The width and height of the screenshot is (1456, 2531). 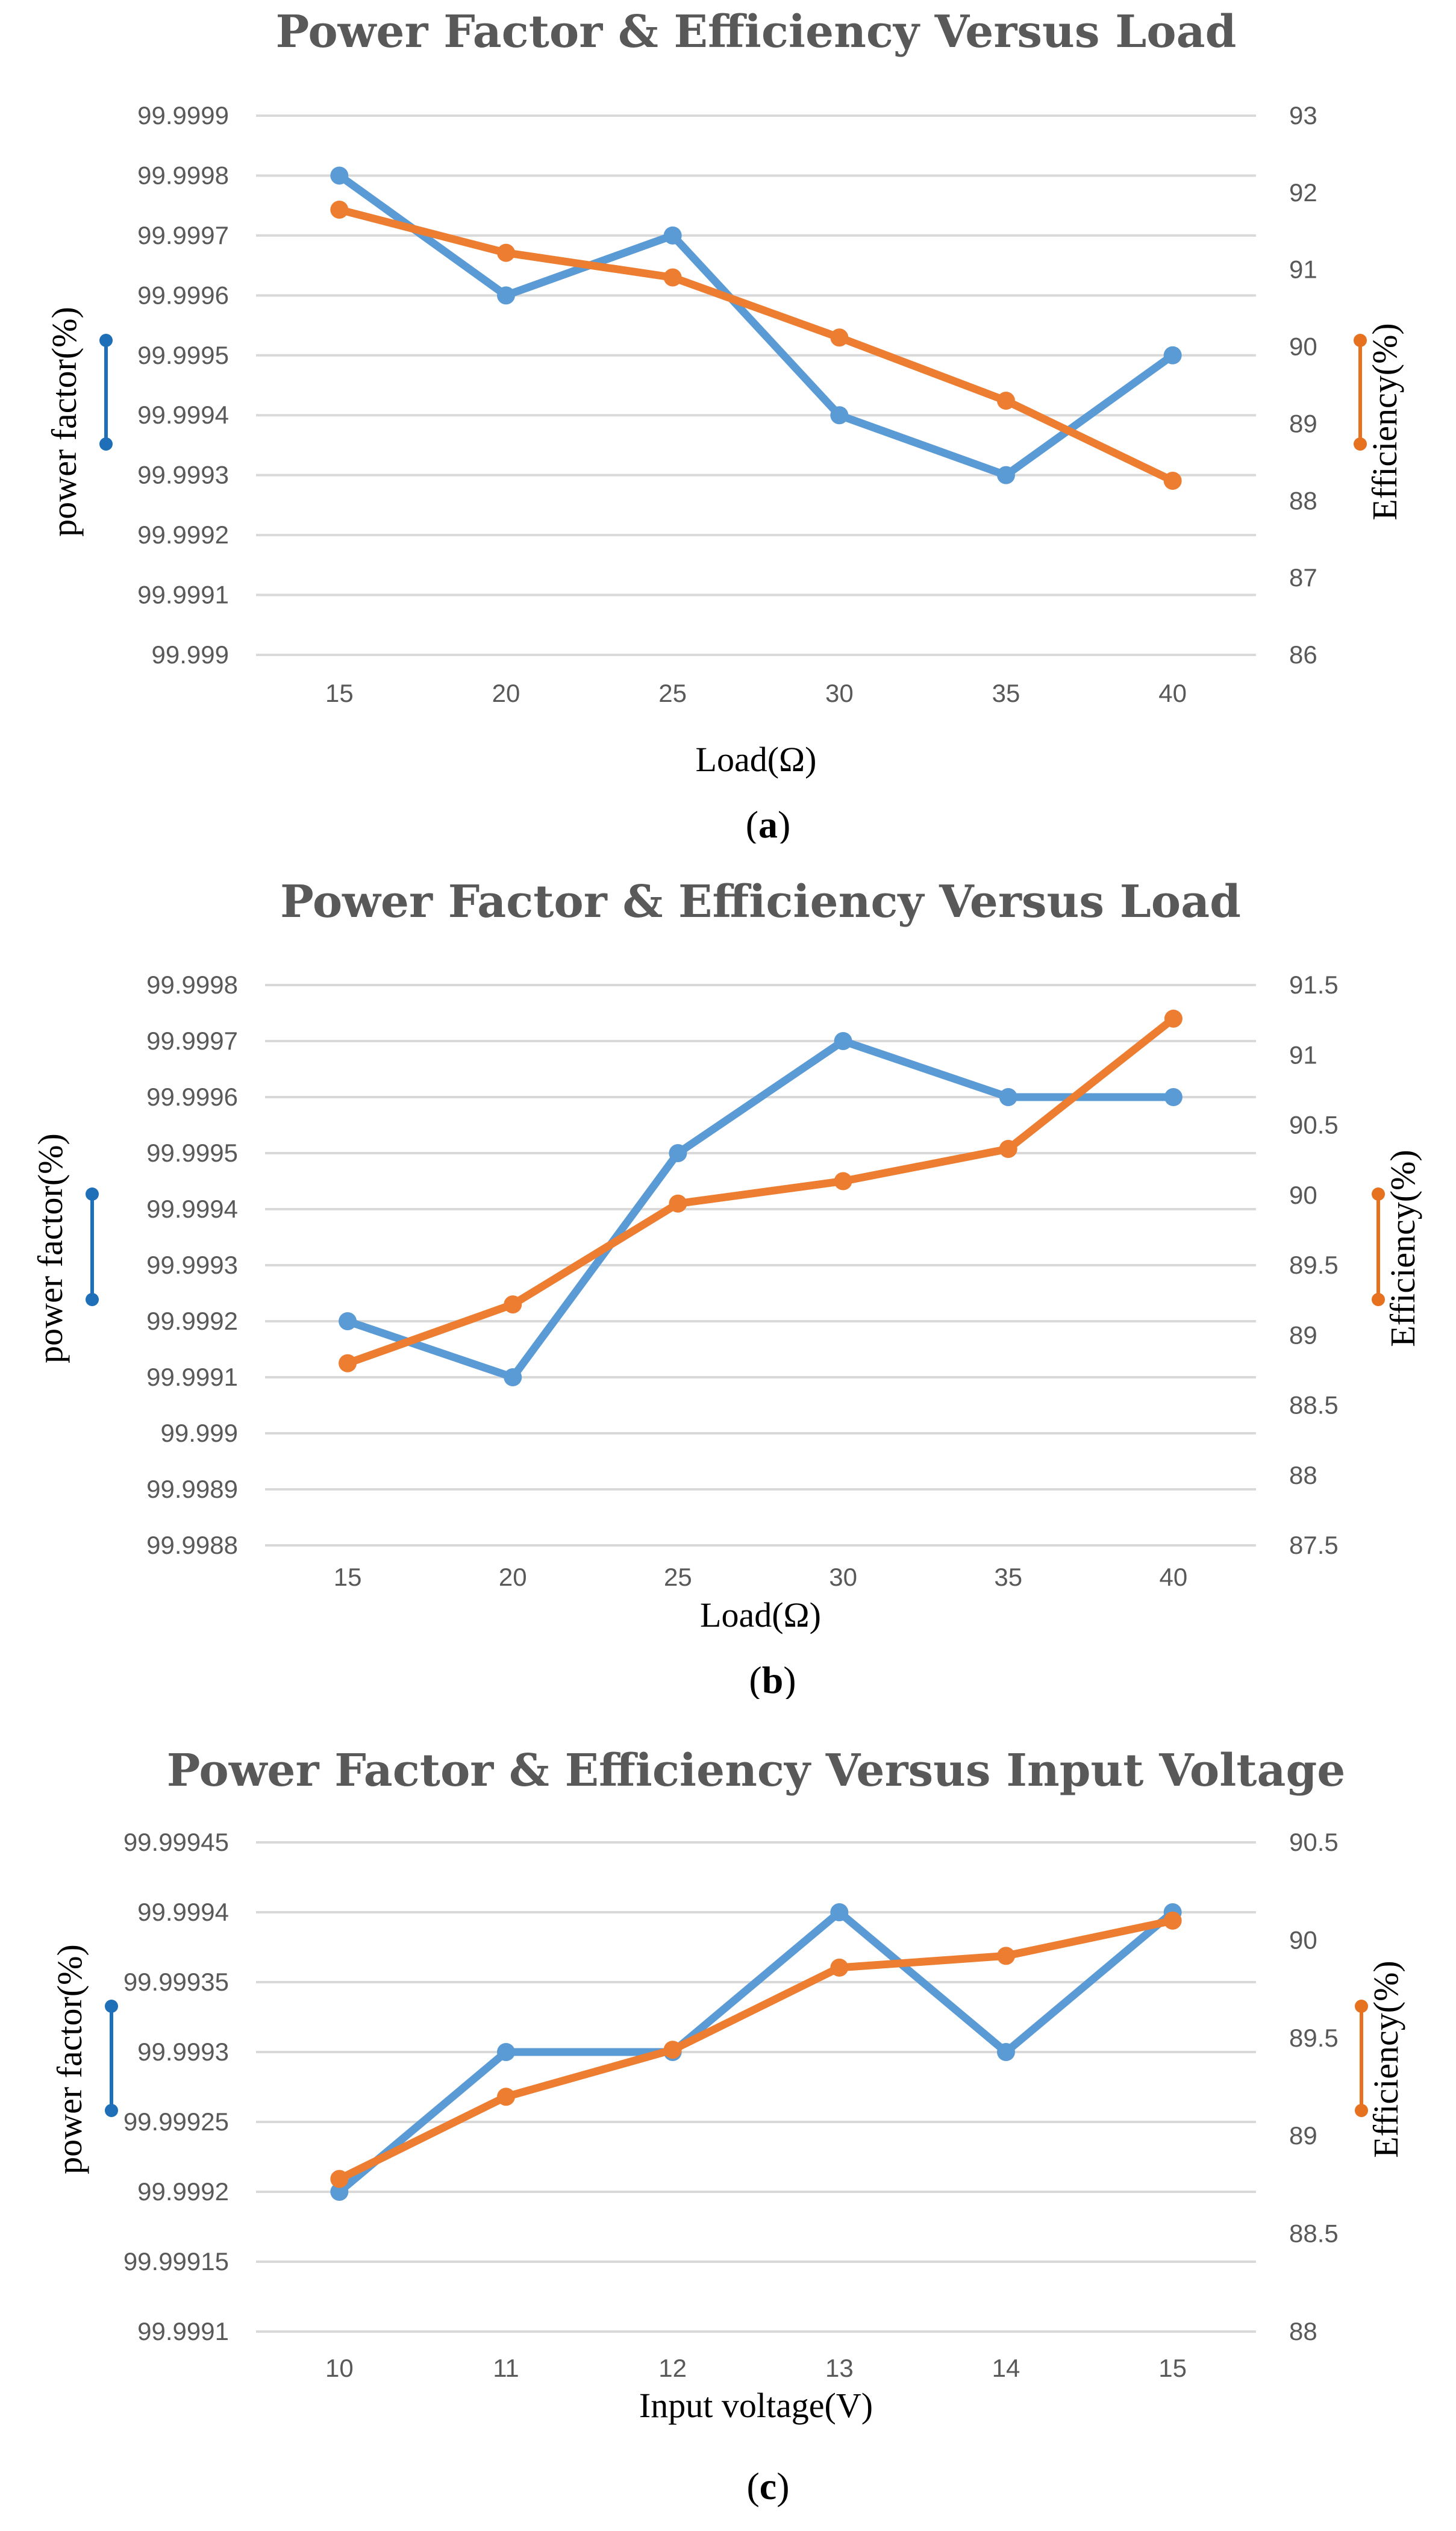 What do you see at coordinates (761, 1209) in the screenshot?
I see `series-line-power-factor` at bounding box center [761, 1209].